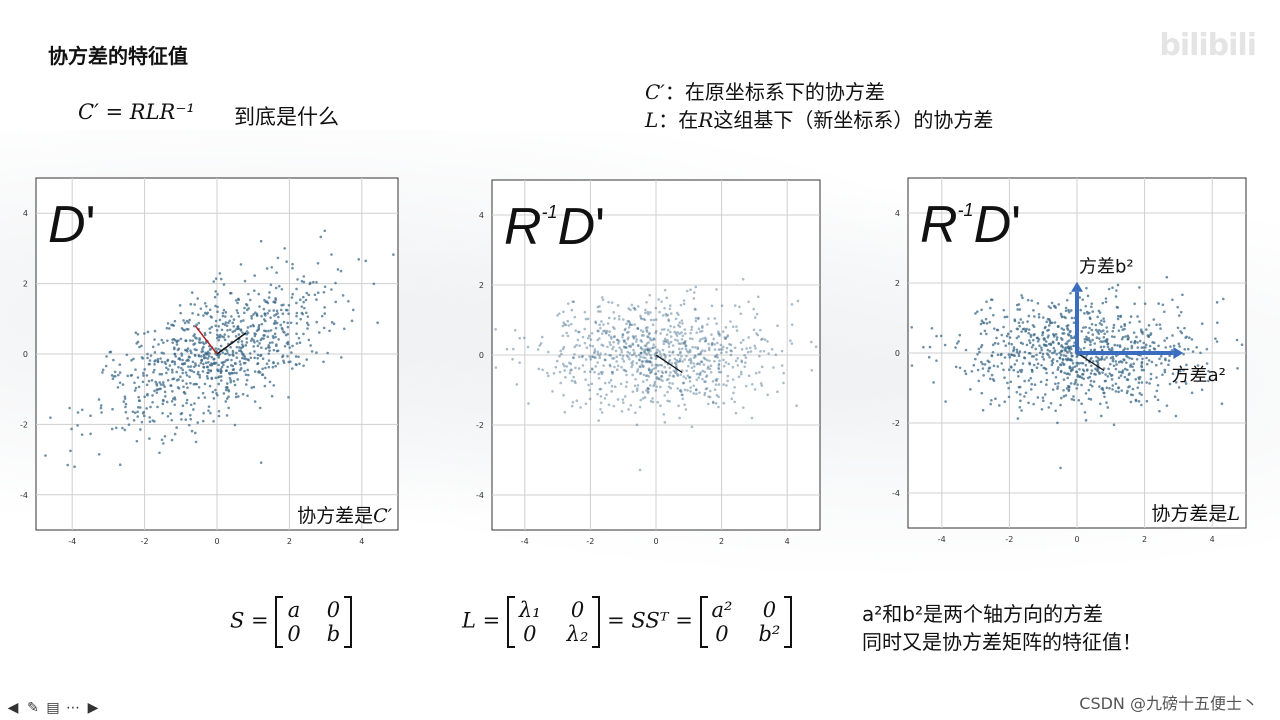 This screenshot has width=1280, height=720. I want to click on tick-label-x: -4, so click(72, 541).